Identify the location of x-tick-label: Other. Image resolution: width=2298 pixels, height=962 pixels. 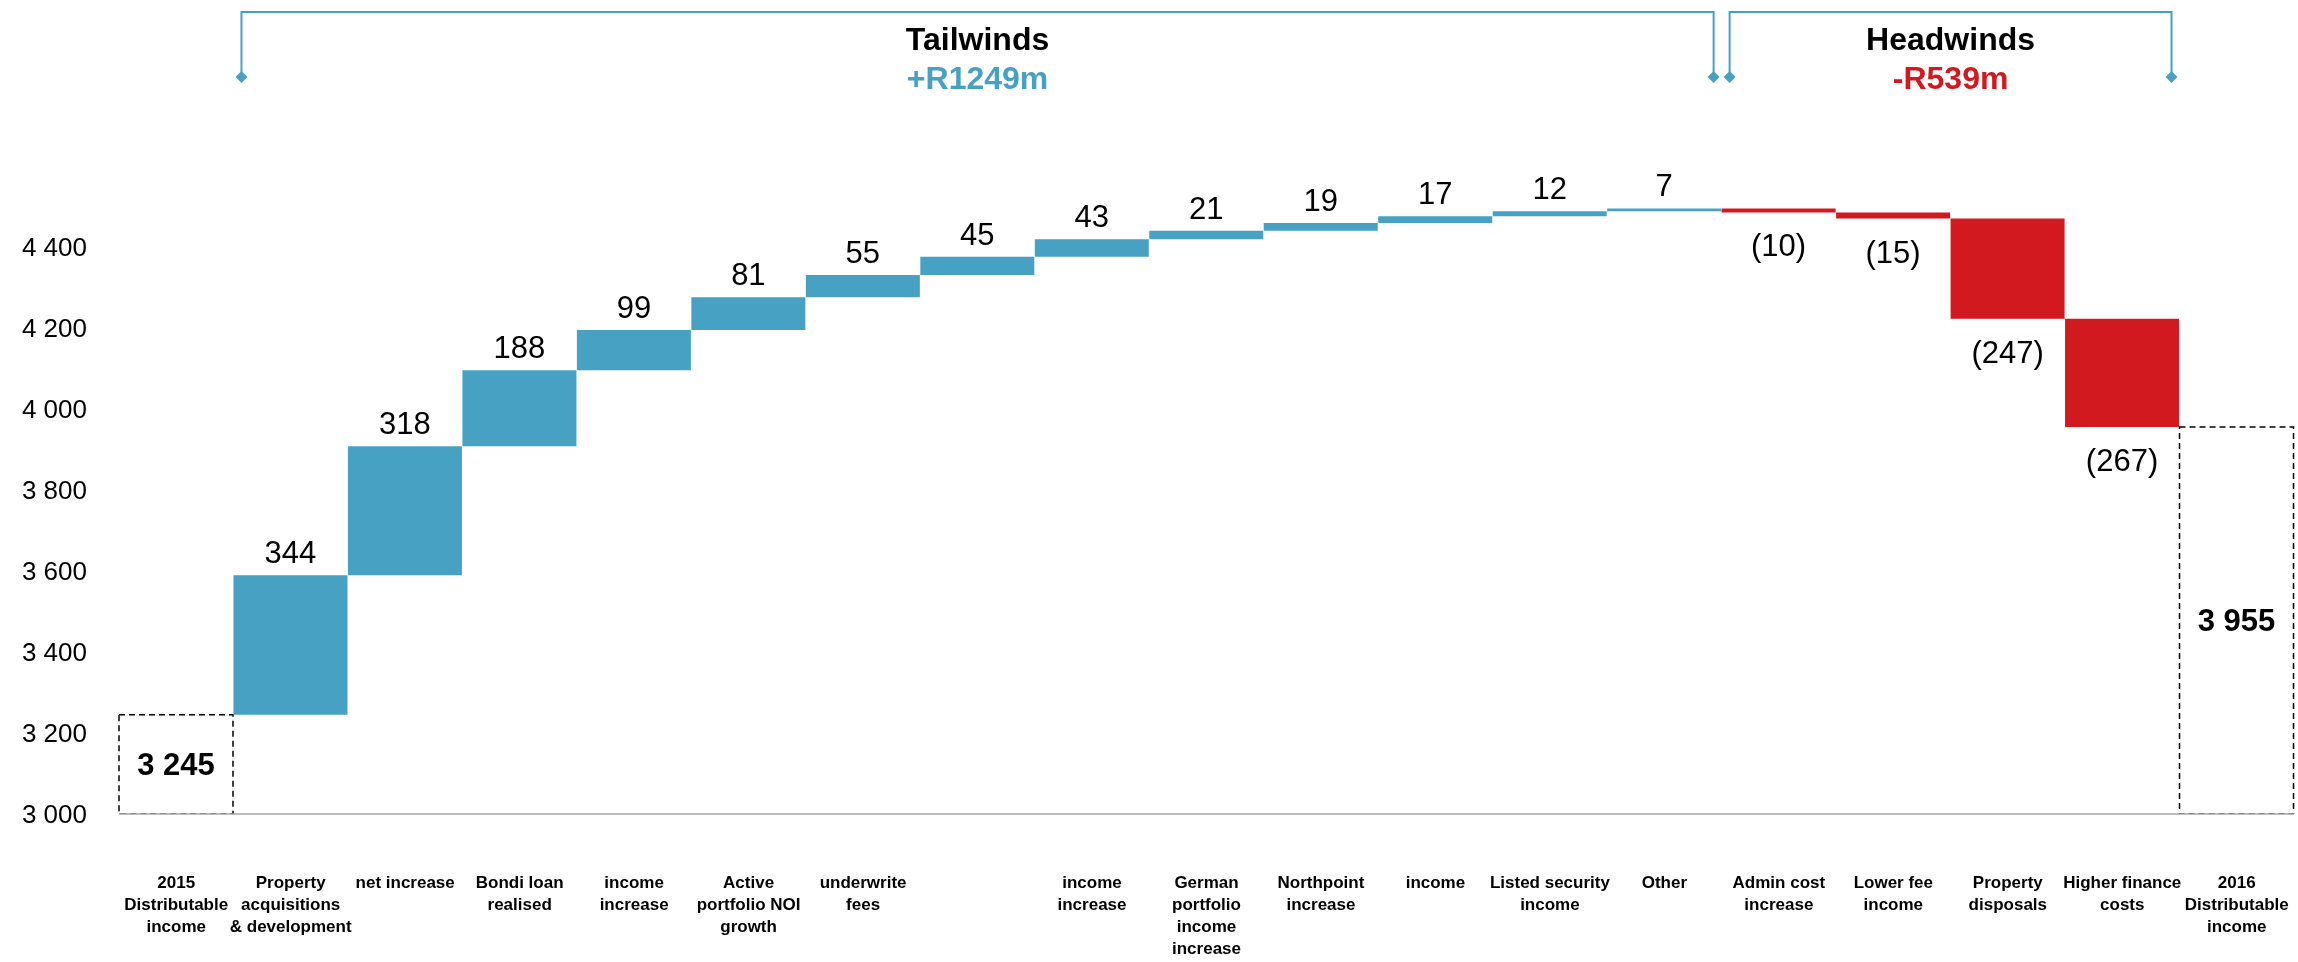
(1664, 882).